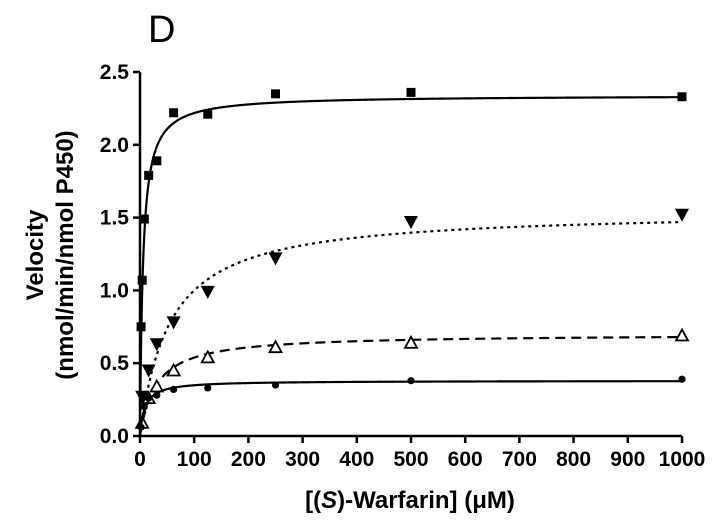  Describe the element at coordinates (114, 145) in the screenshot. I see `y-tick-label: 2.0` at that location.